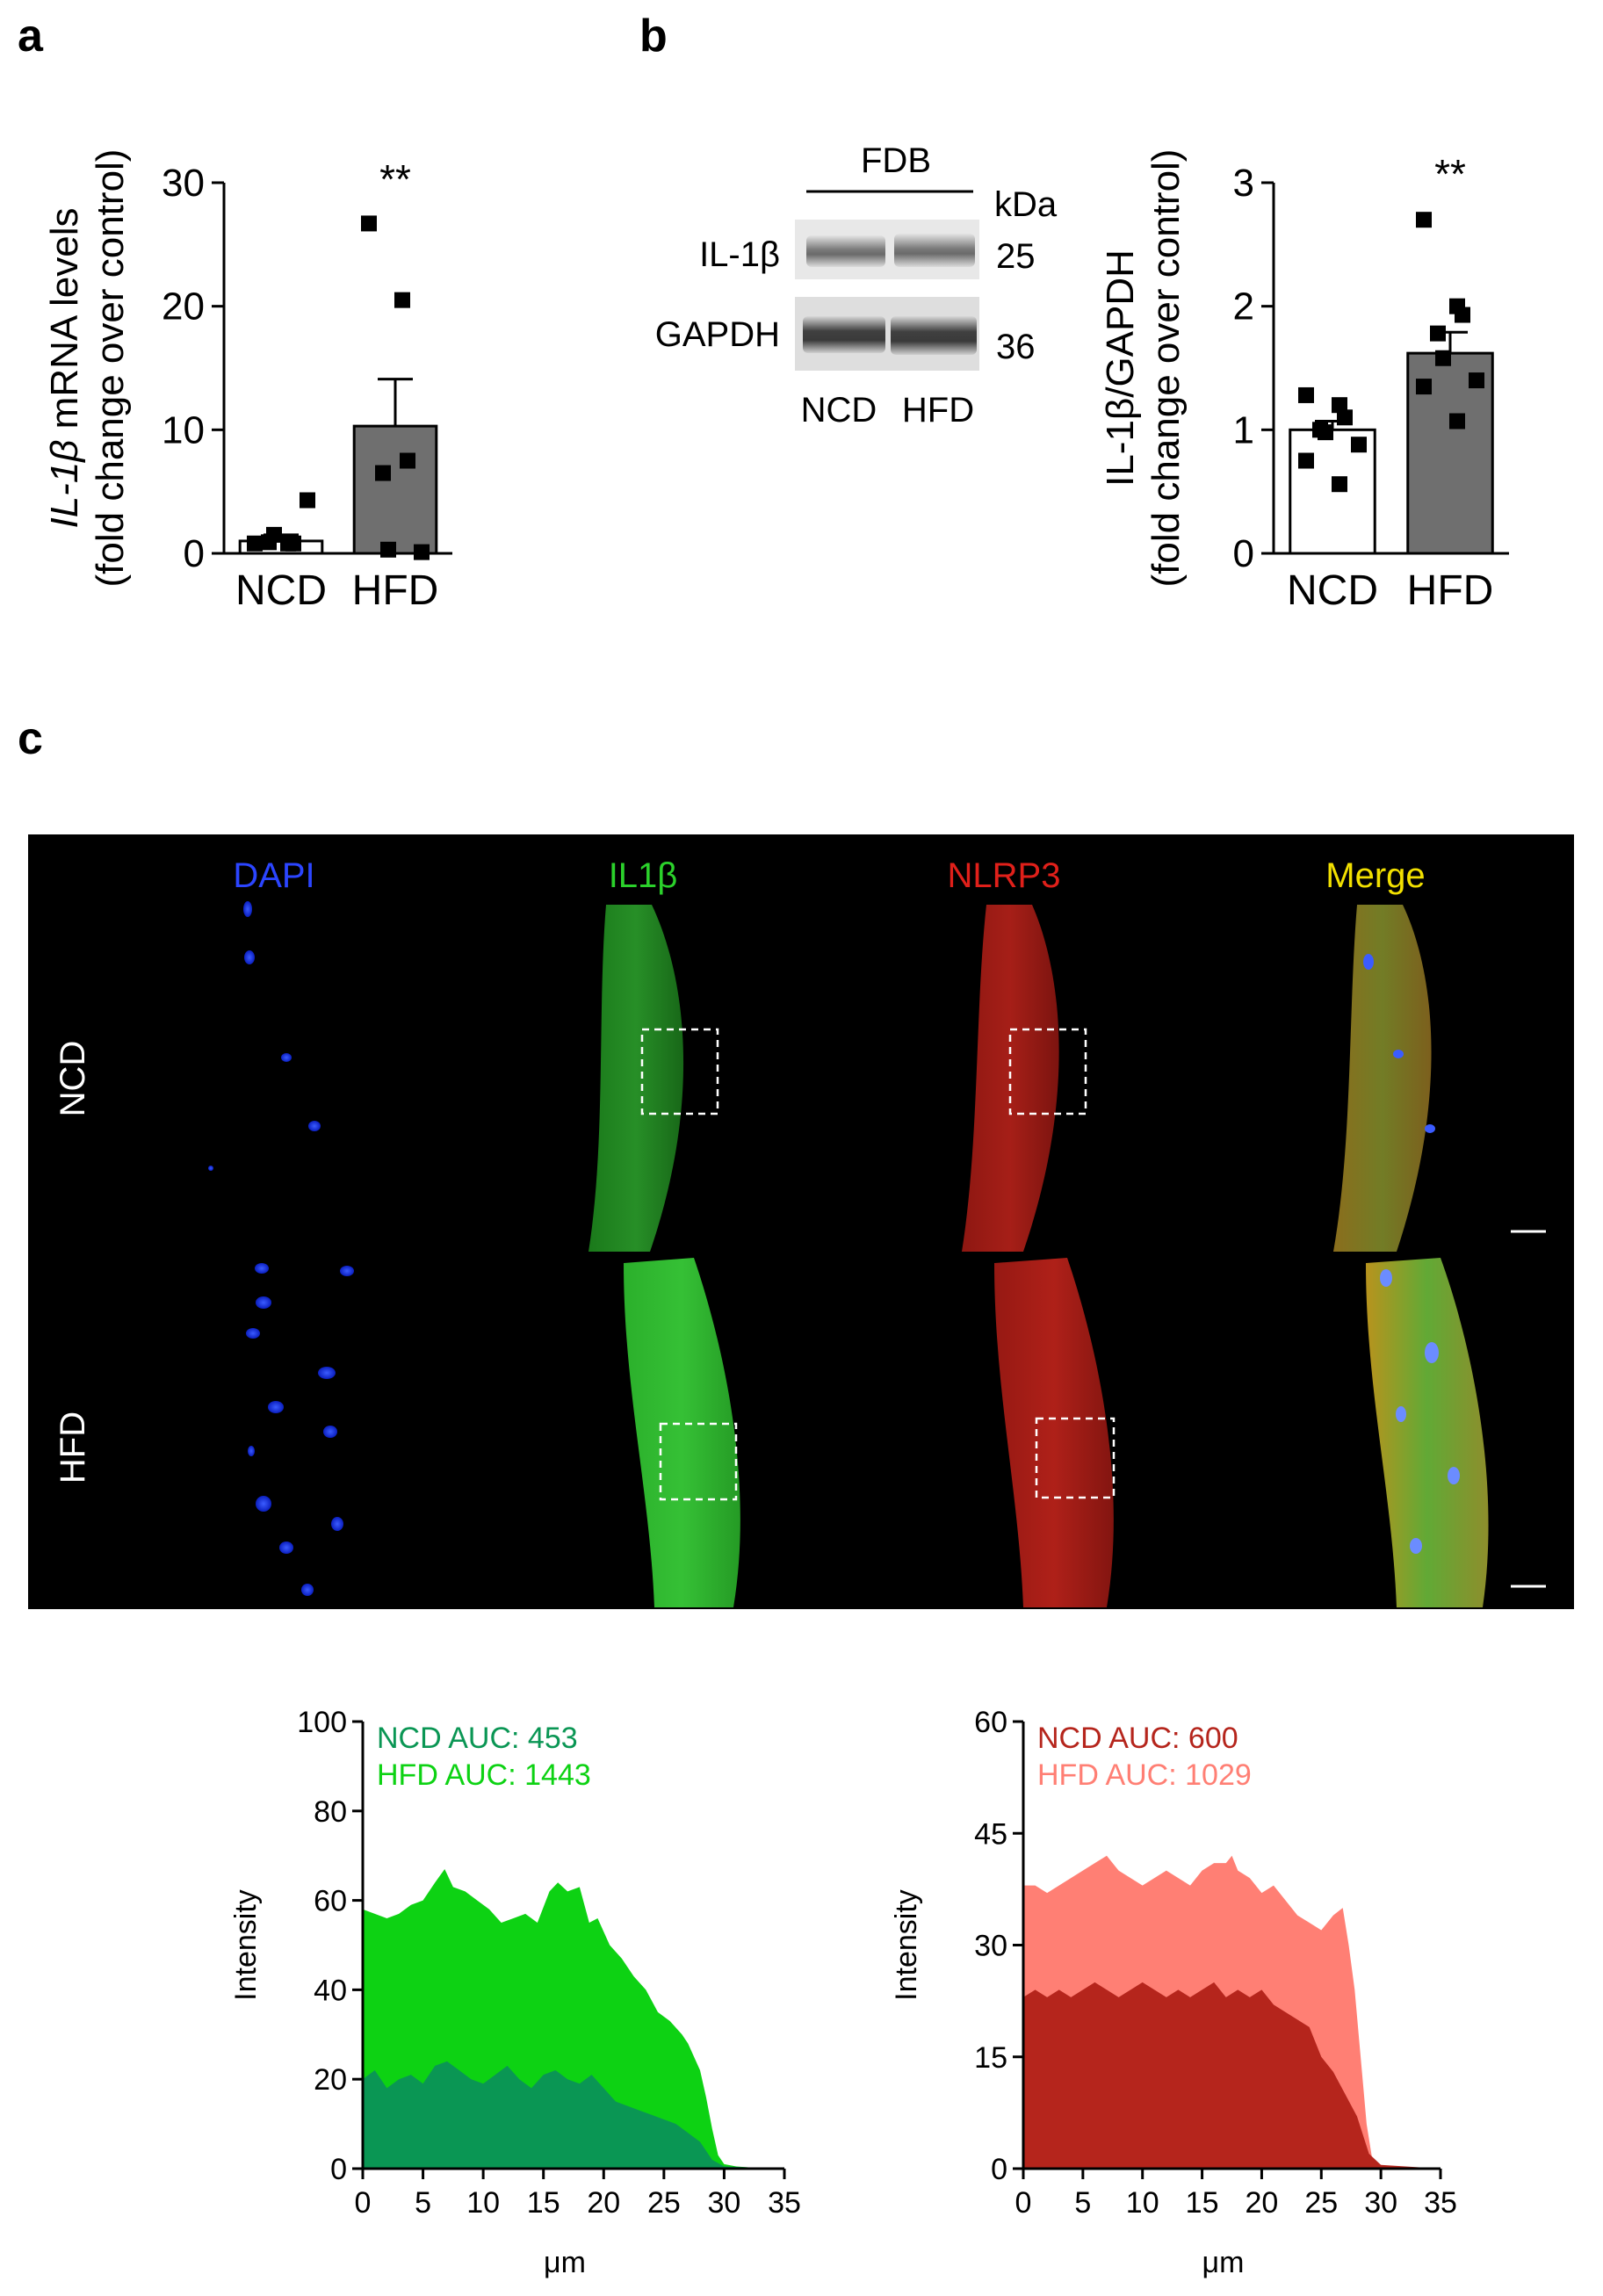 This screenshot has width=1603, height=2296. Describe the element at coordinates (1380, 2203) in the screenshot. I see `x-tick-label: 30` at that location.